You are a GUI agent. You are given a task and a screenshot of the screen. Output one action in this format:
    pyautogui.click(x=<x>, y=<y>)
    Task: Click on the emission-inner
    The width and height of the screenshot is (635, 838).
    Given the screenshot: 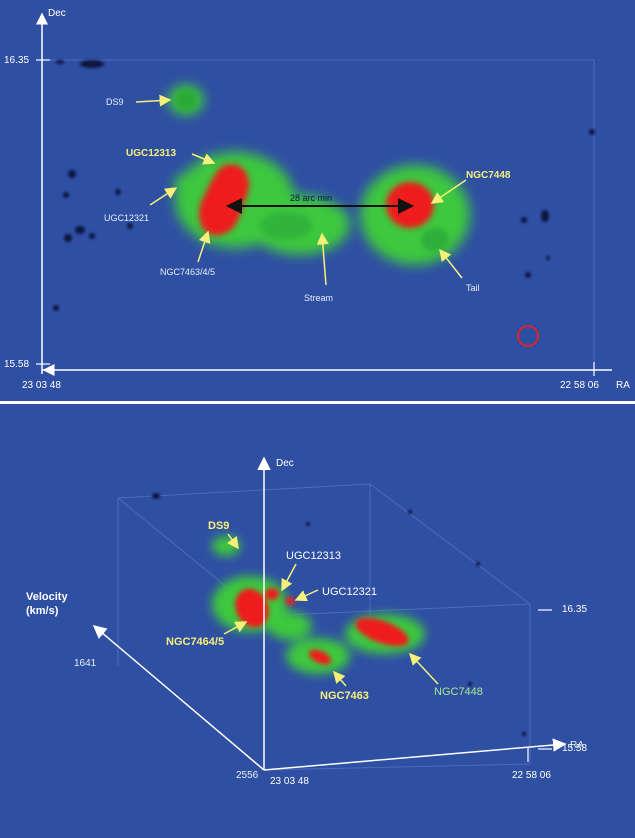 What is the action you would take?
    pyautogui.click(x=312, y=171)
    